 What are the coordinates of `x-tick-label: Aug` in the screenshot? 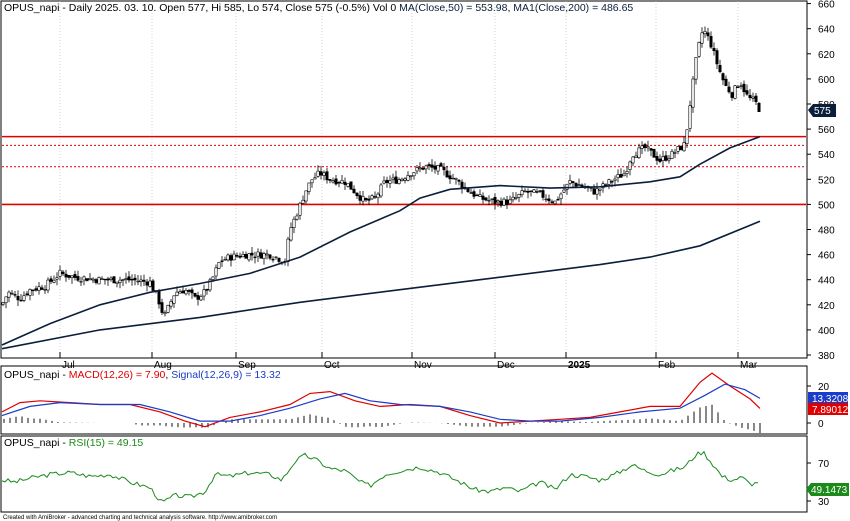 It's located at (163, 365).